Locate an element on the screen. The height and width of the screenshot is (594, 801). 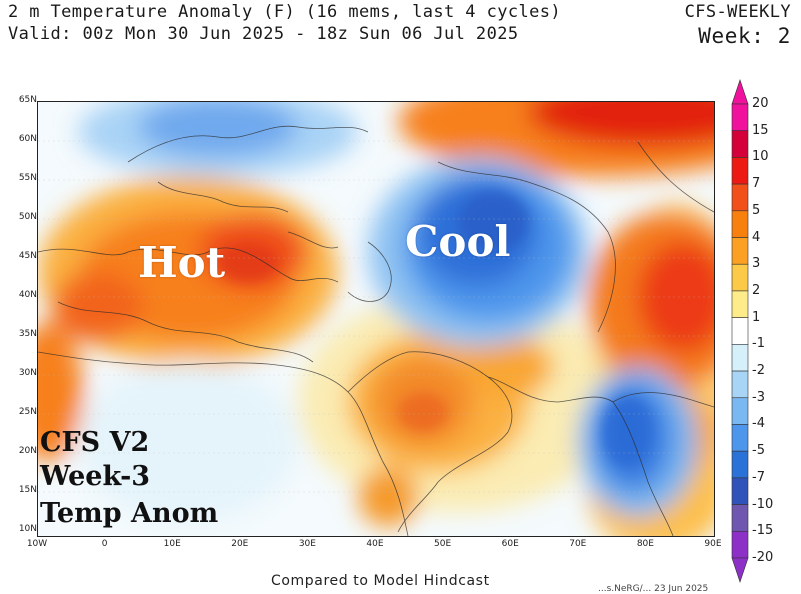
lon-tick: 40E is located at coordinates (375, 544).